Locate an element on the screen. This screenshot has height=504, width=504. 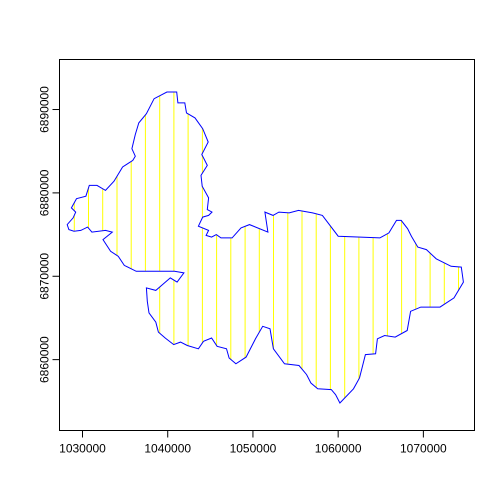
y-tick-label-1: 6870000 is located at coordinates (45, 276).